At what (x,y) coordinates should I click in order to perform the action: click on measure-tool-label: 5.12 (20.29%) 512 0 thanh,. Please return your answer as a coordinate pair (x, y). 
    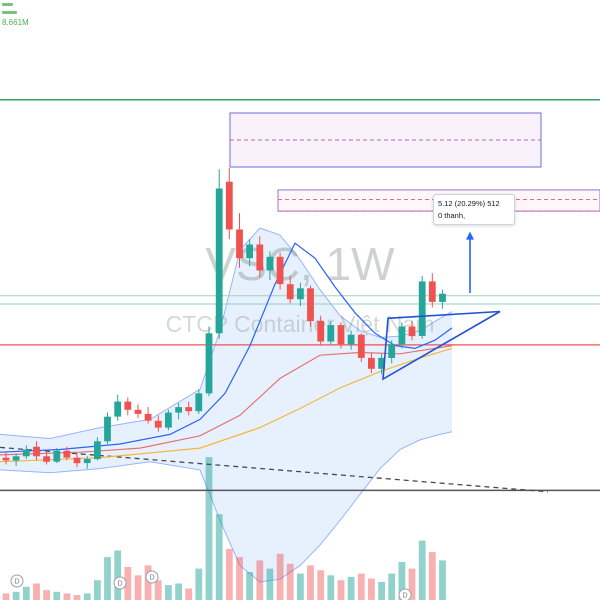
    Looking at the image, I should click on (474, 210).